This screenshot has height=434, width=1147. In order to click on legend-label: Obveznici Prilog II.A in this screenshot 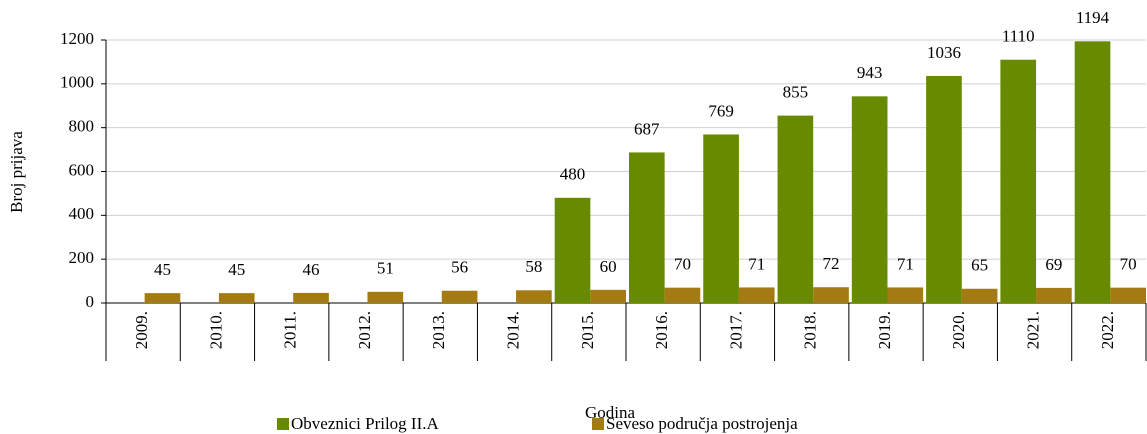, I will do `click(365, 423)`.